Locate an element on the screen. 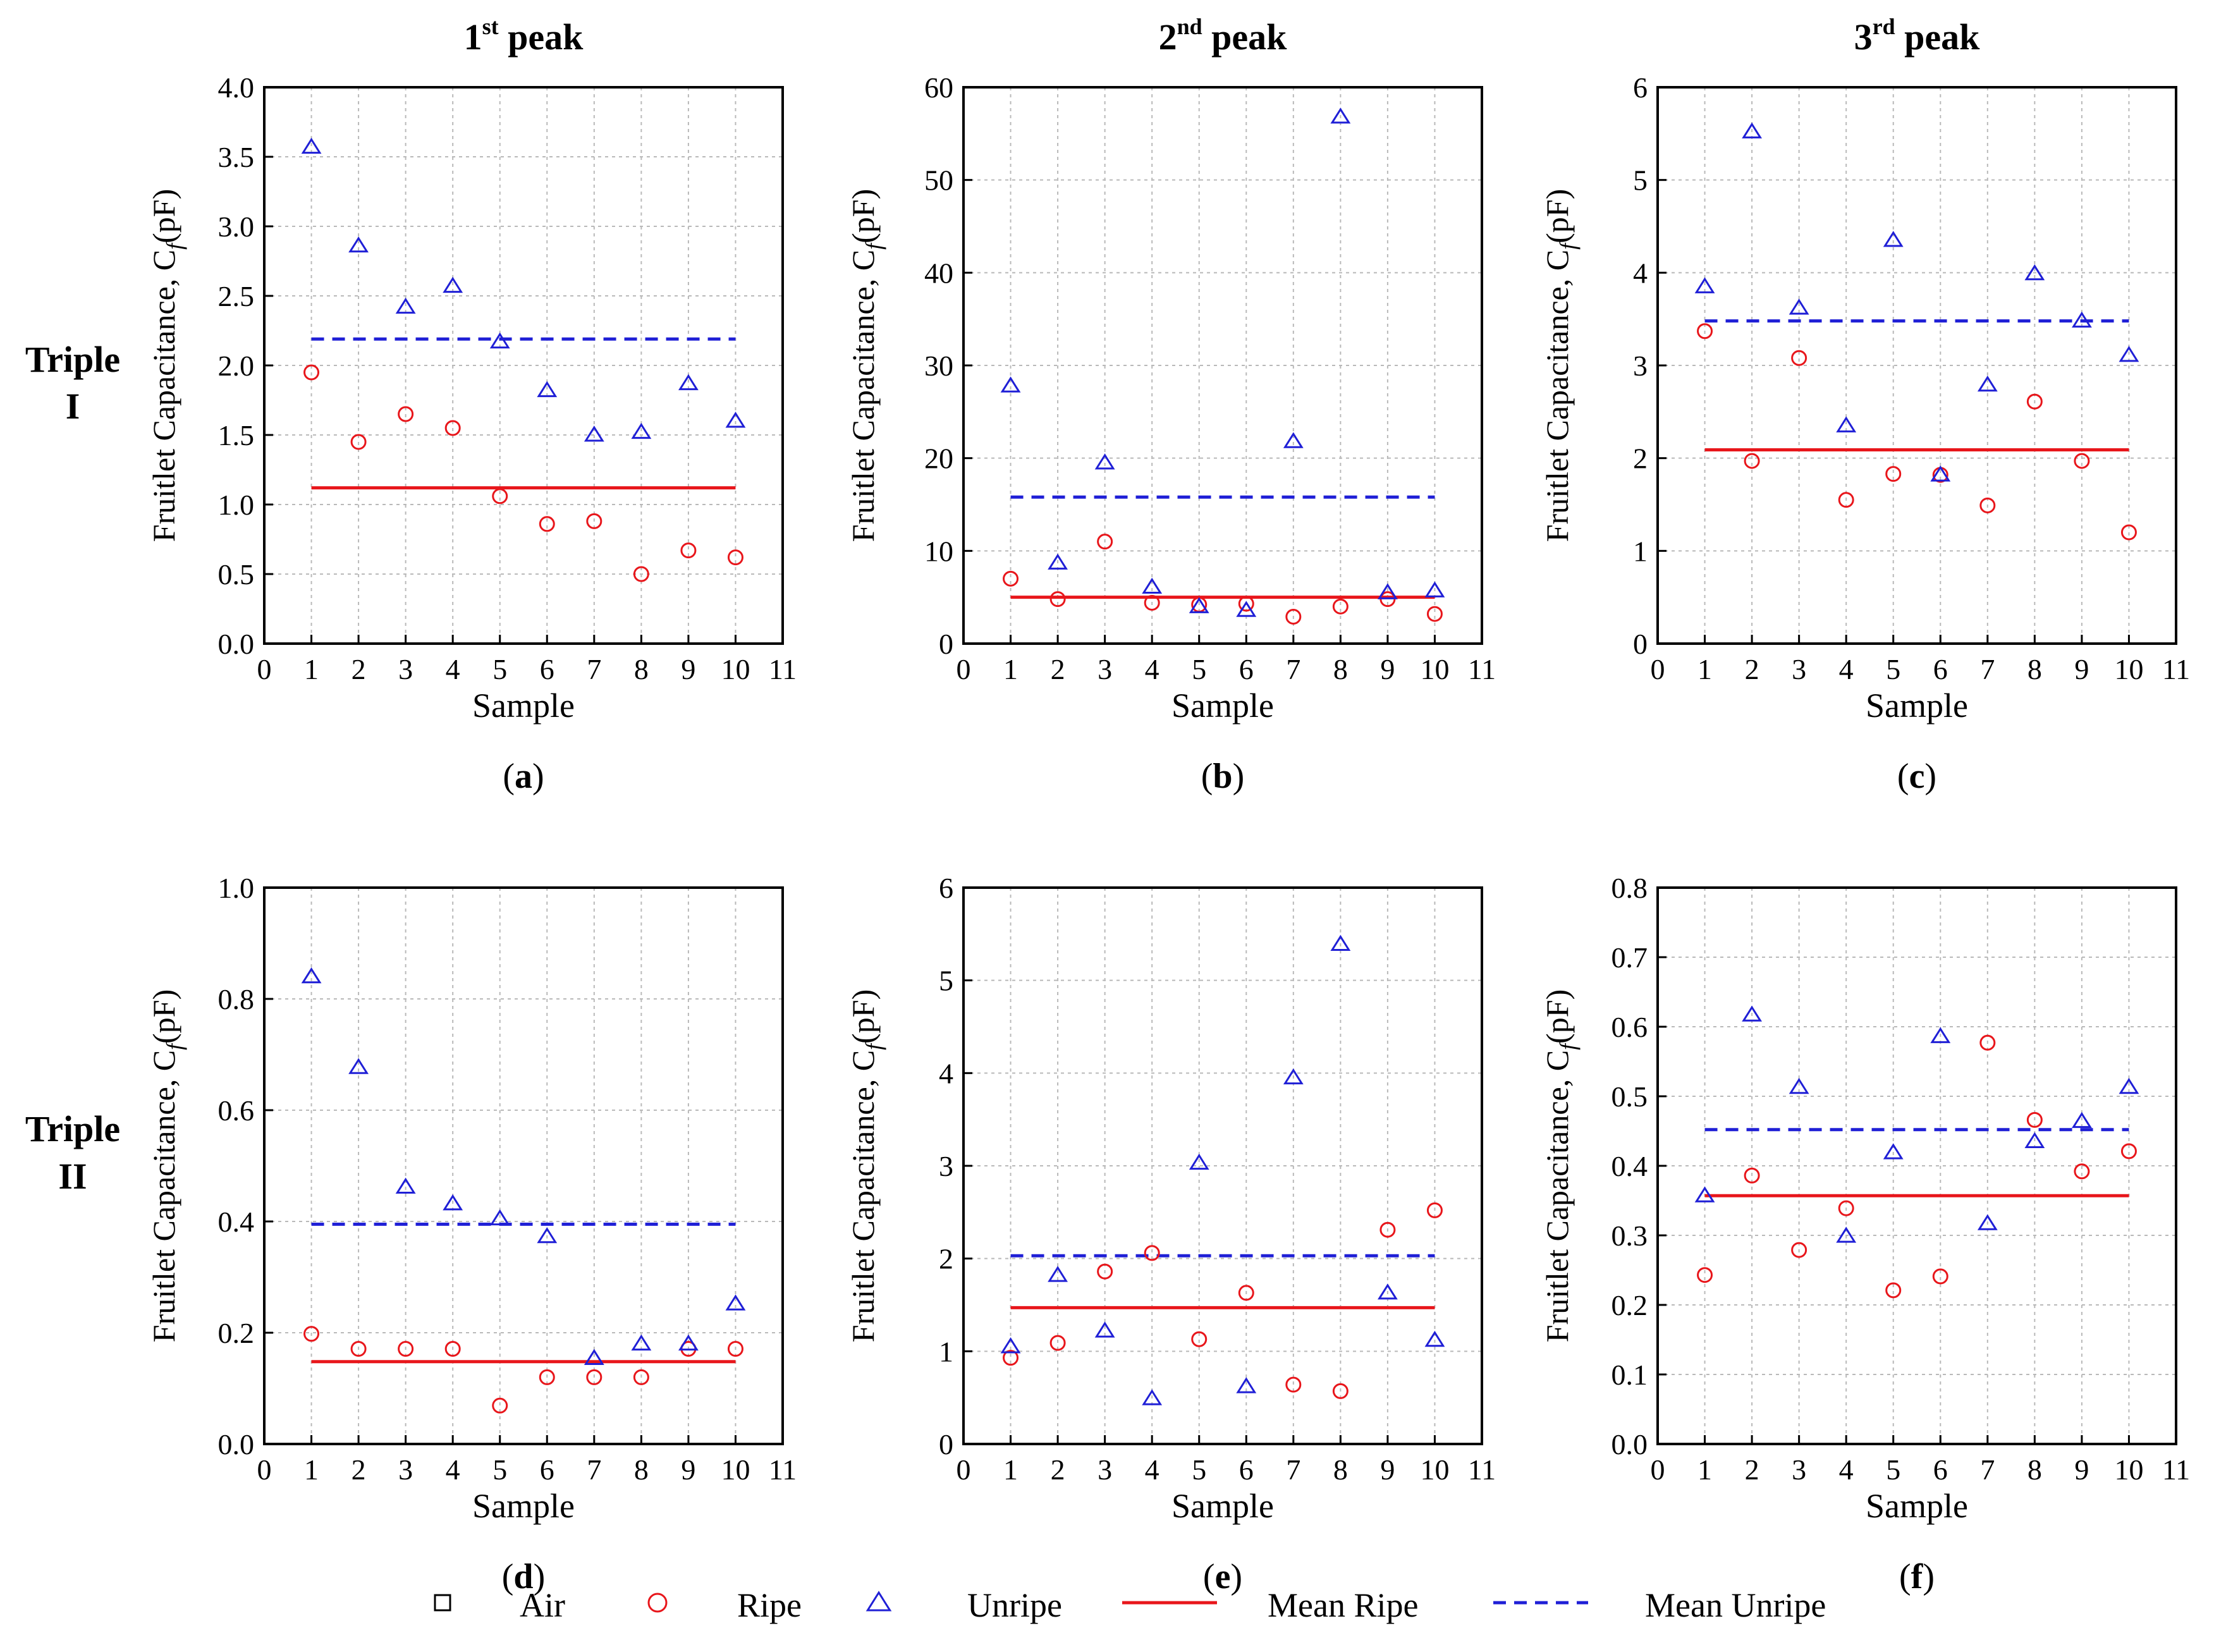  y-axis: 0 1 2 3 4 5 6 is located at coordinates (1650, 365).